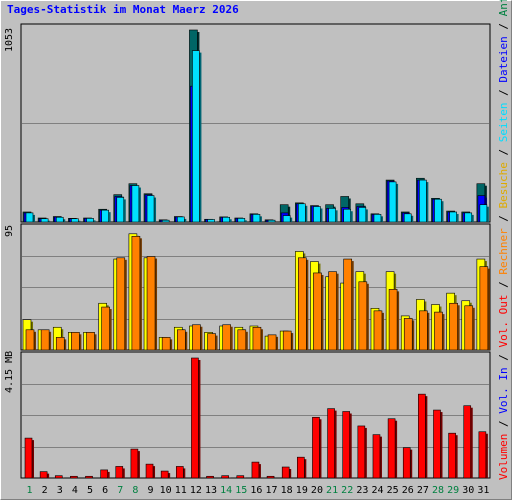  I want to click on day-label-5: 5, so click(90, 490).